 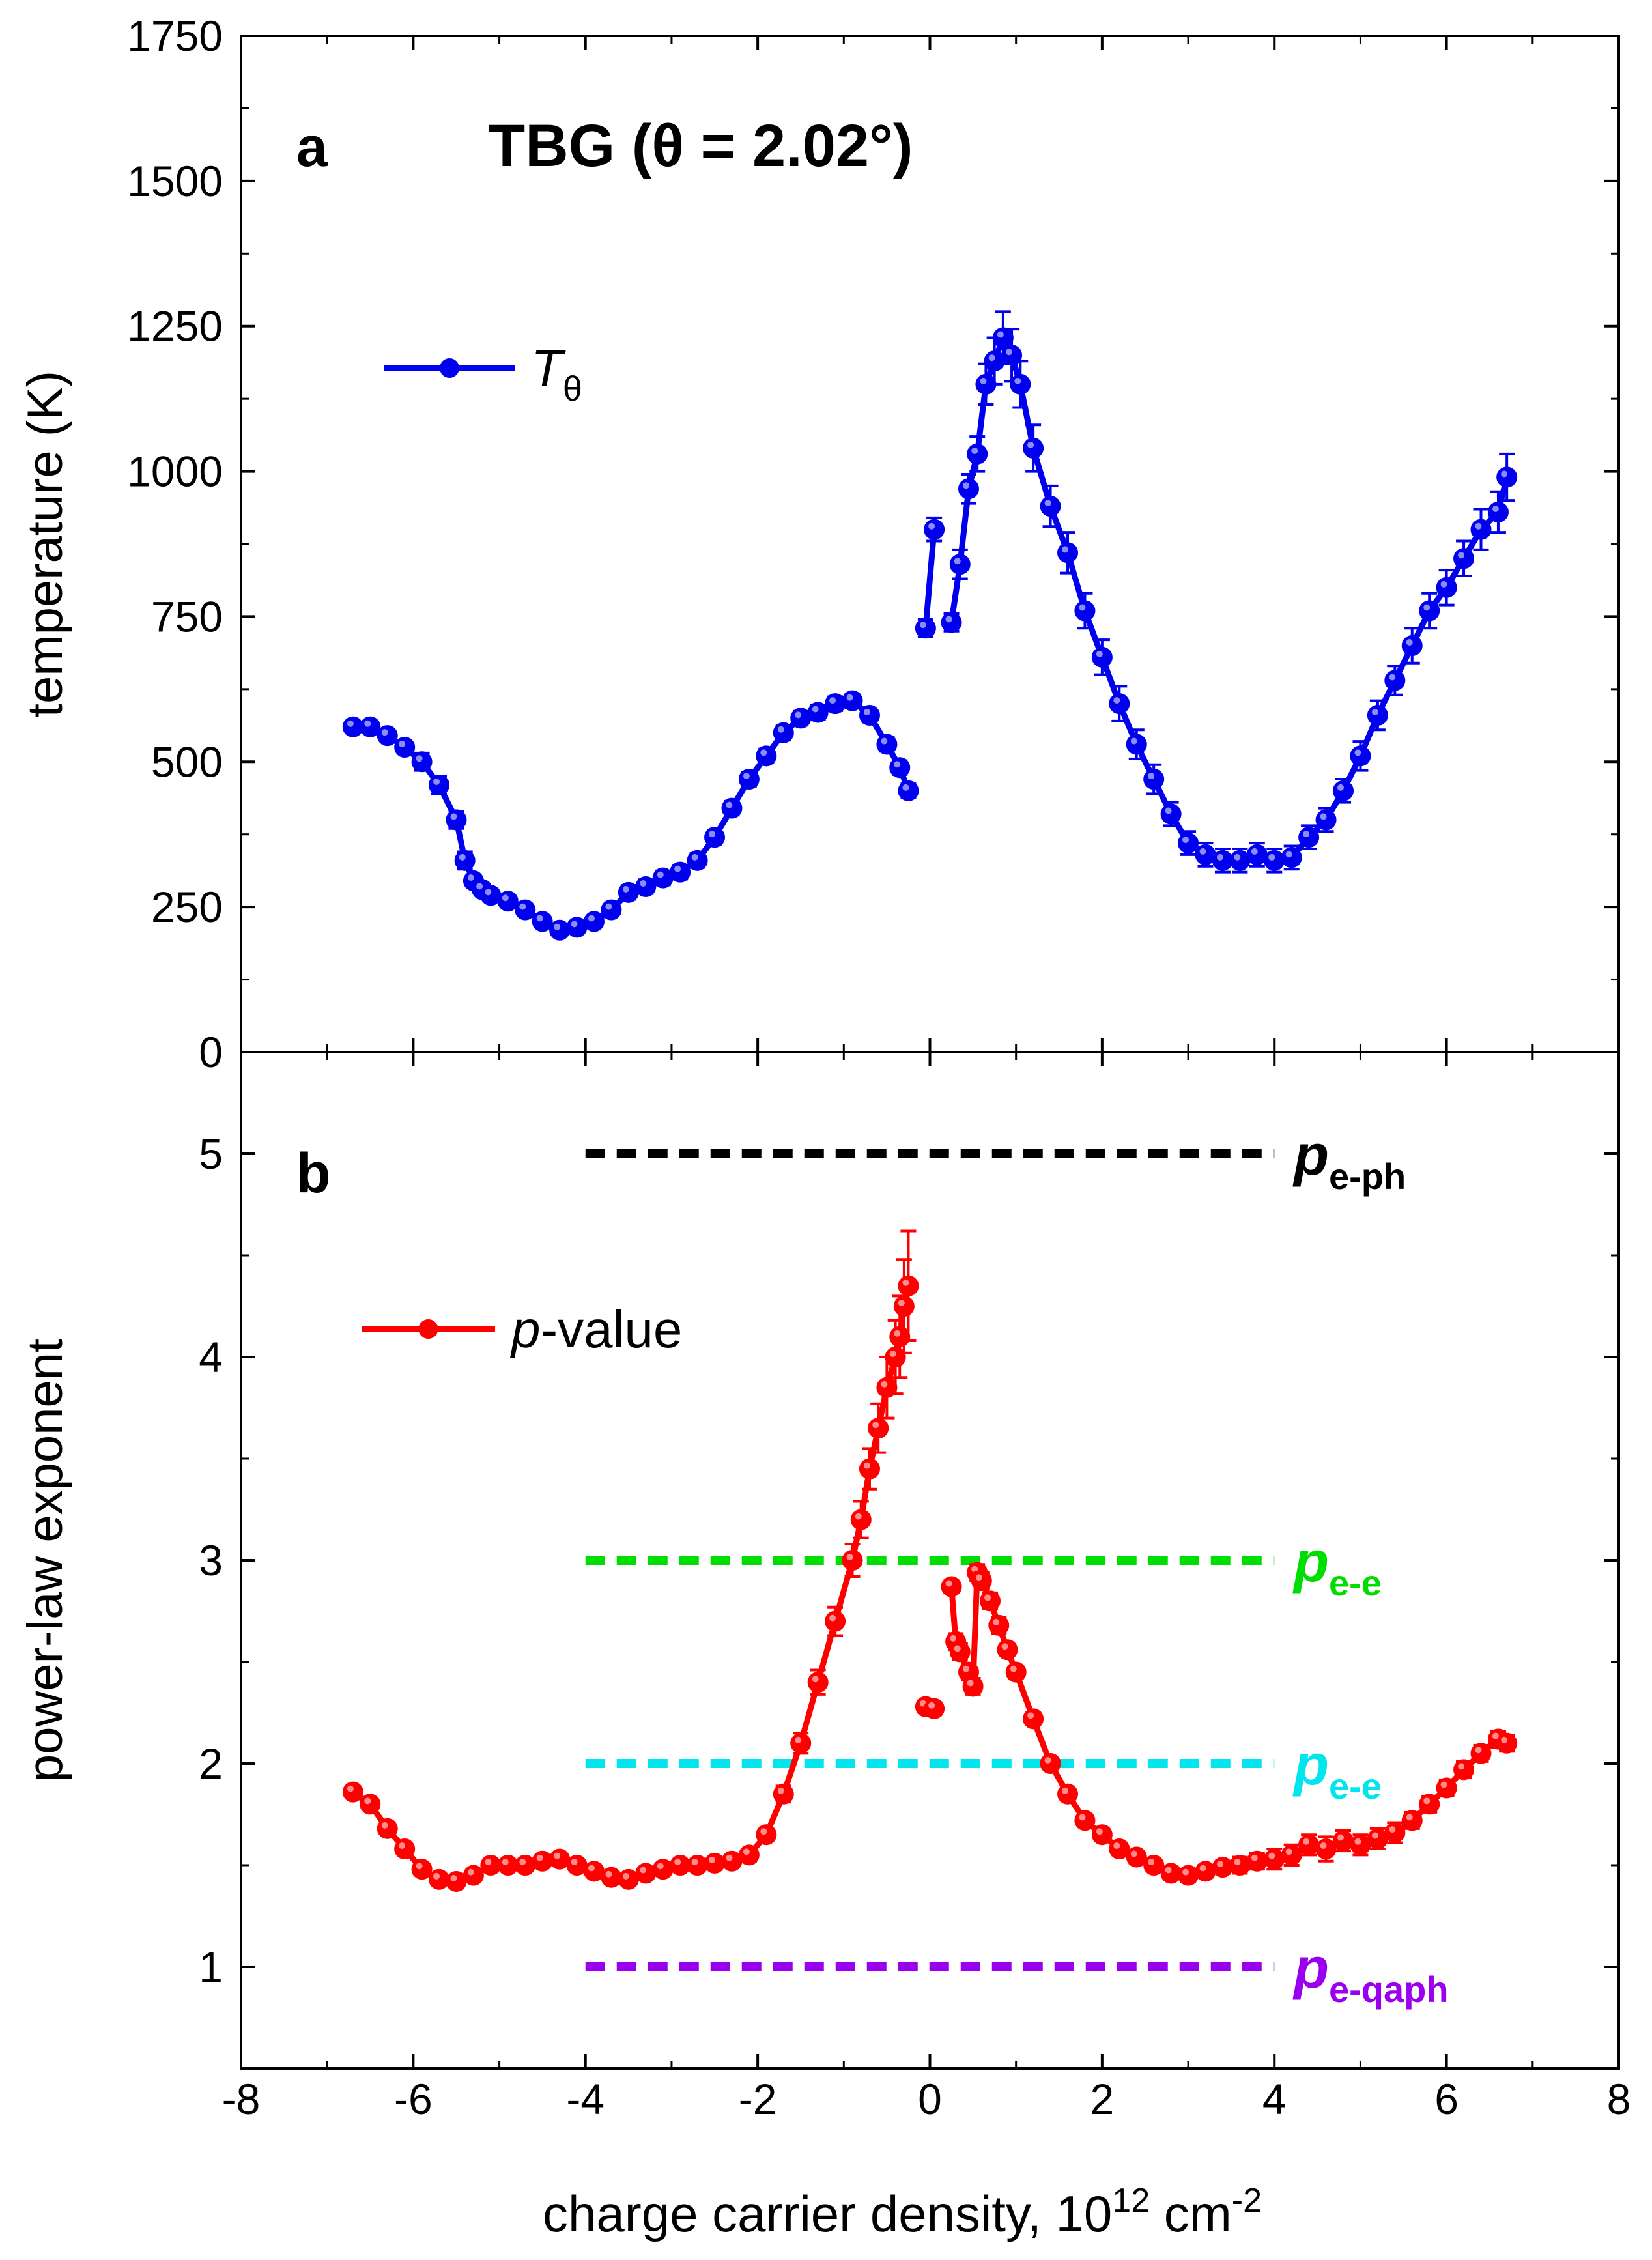 What do you see at coordinates (428, 1329) in the screenshot?
I see `legend-marker-b` at bounding box center [428, 1329].